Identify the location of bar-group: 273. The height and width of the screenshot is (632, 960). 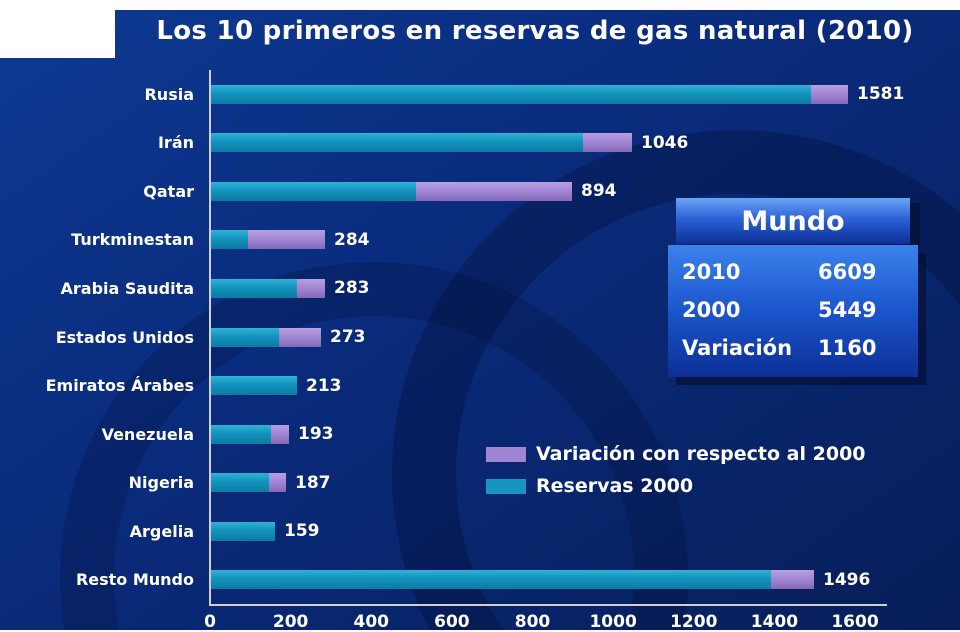
(288, 337).